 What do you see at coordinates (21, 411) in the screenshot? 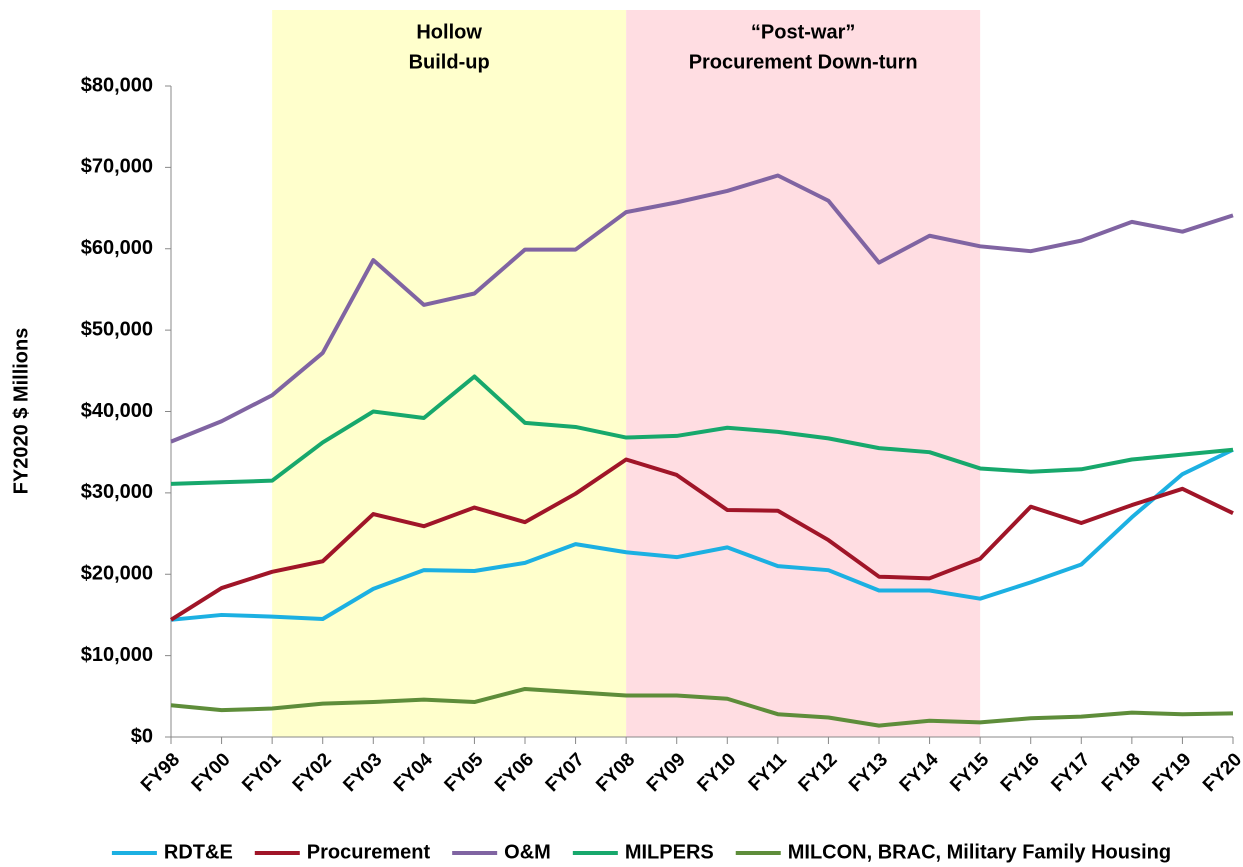
I see `y-axis-label: FY2020 $ Millions` at bounding box center [21, 411].